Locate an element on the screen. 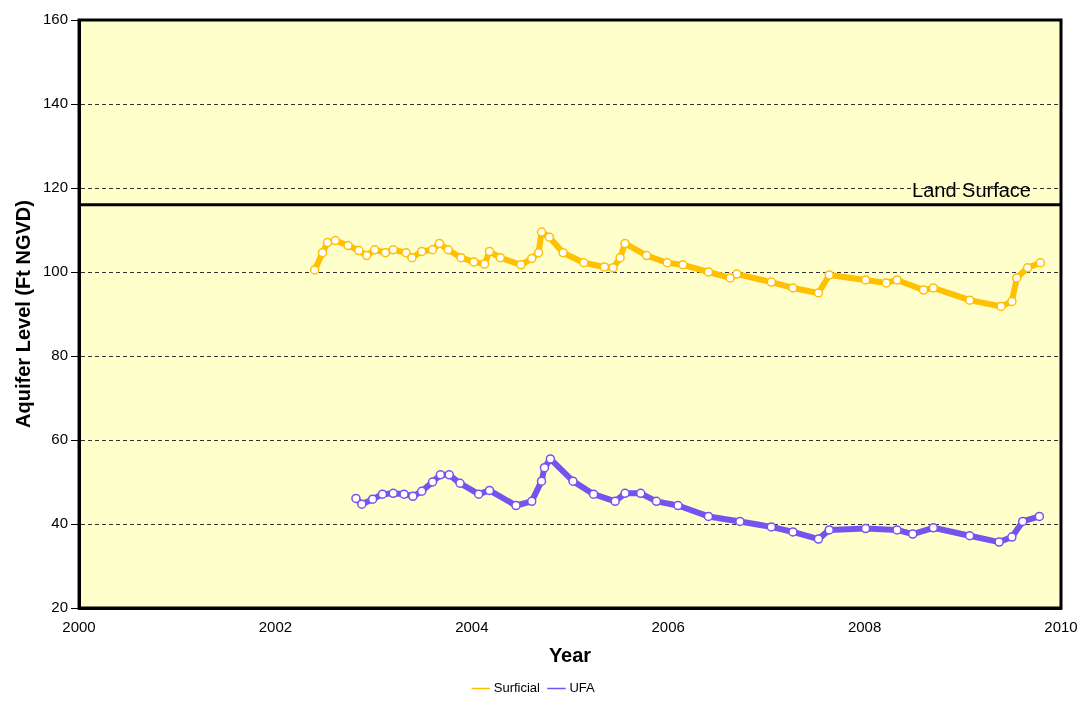 The height and width of the screenshot is (713, 1089). y-tick-label: 60 is located at coordinates (60, 439).